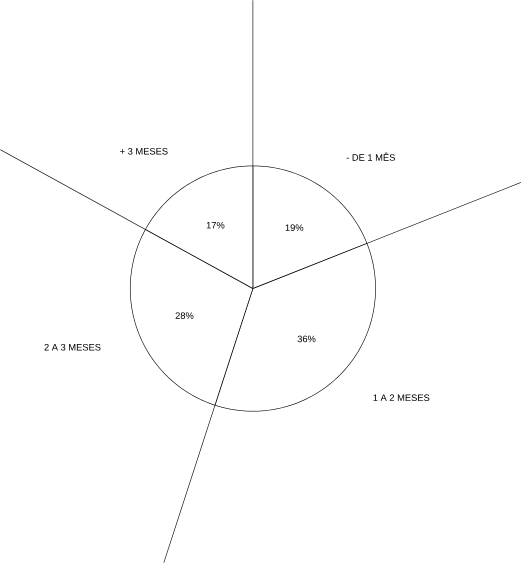 The height and width of the screenshot is (563, 521). I want to click on data-label: 19%, so click(295, 227).